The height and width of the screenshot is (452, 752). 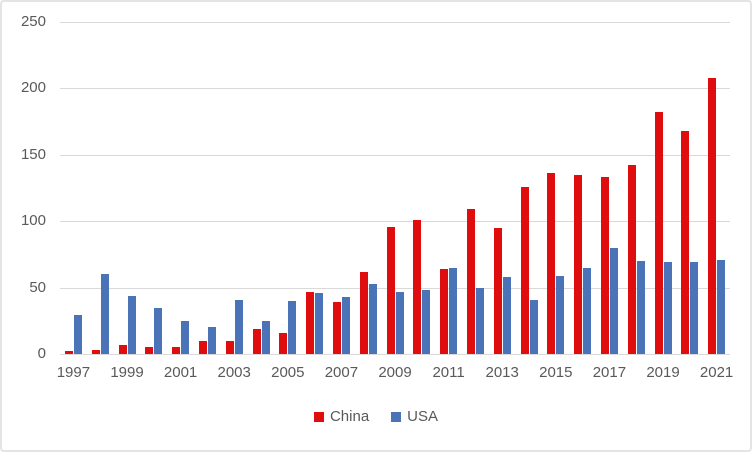 What do you see at coordinates (721, 307) in the screenshot?
I see `bar-usa-2021` at bounding box center [721, 307].